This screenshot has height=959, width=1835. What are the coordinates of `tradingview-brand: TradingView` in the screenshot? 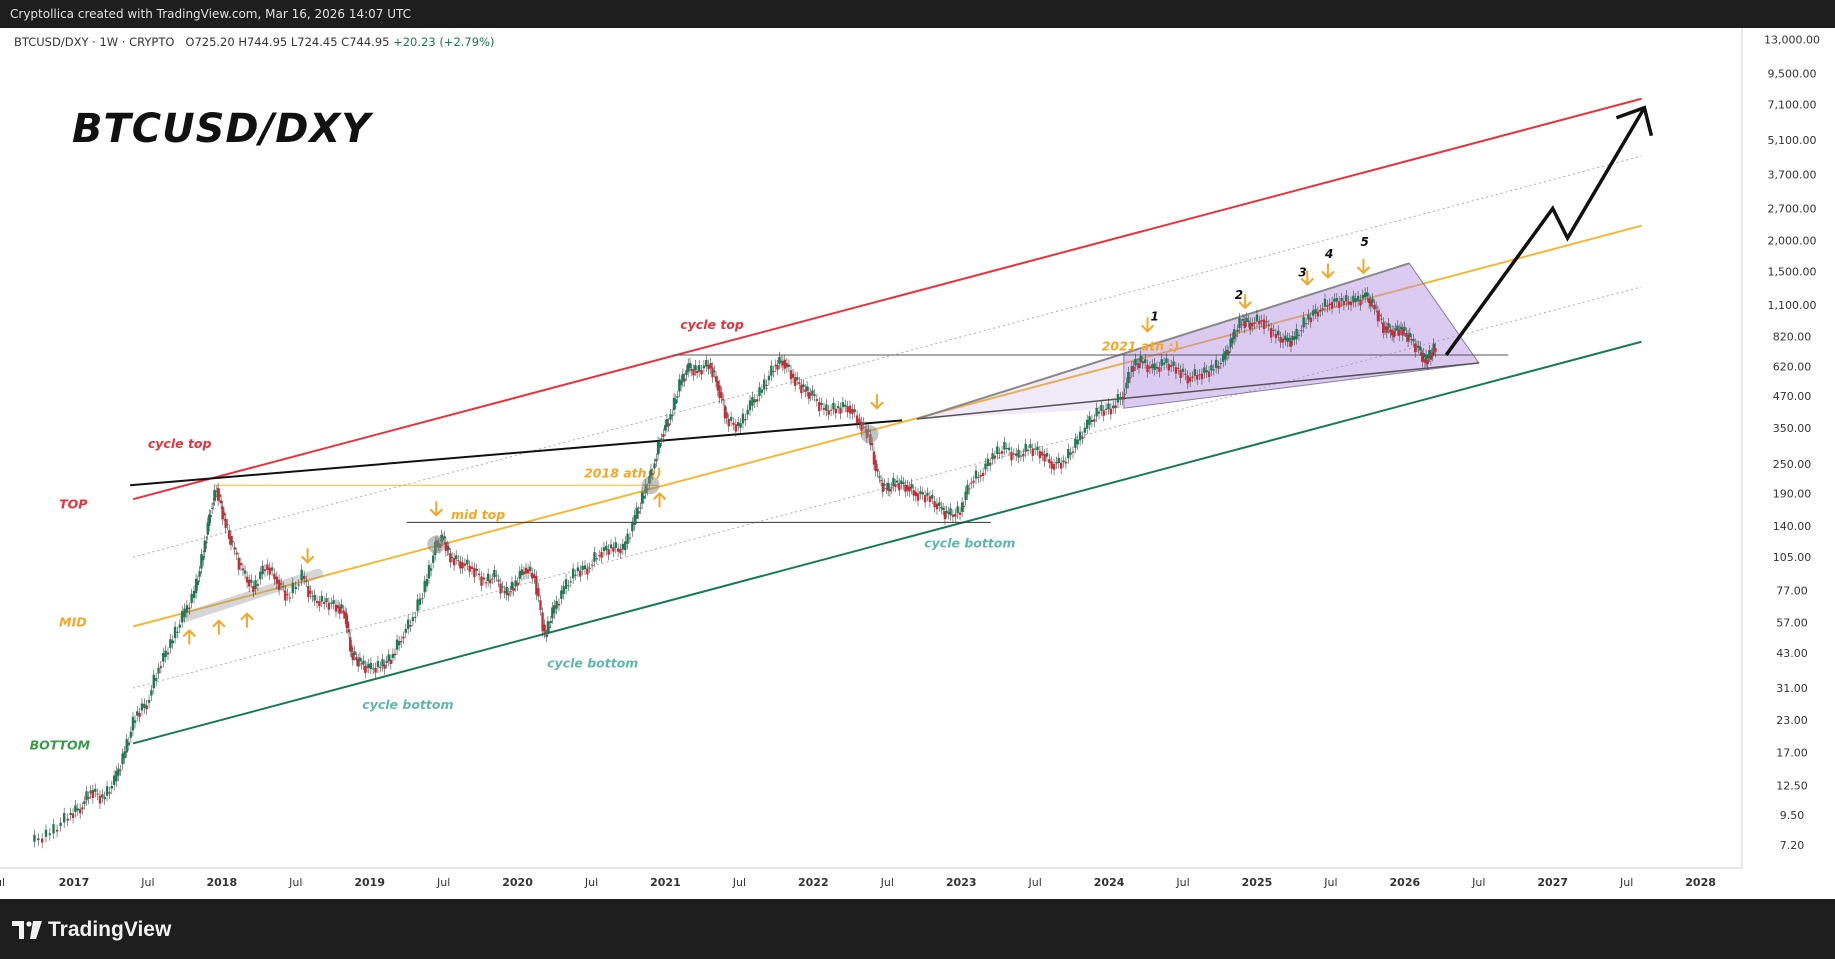 It's located at (91, 930).